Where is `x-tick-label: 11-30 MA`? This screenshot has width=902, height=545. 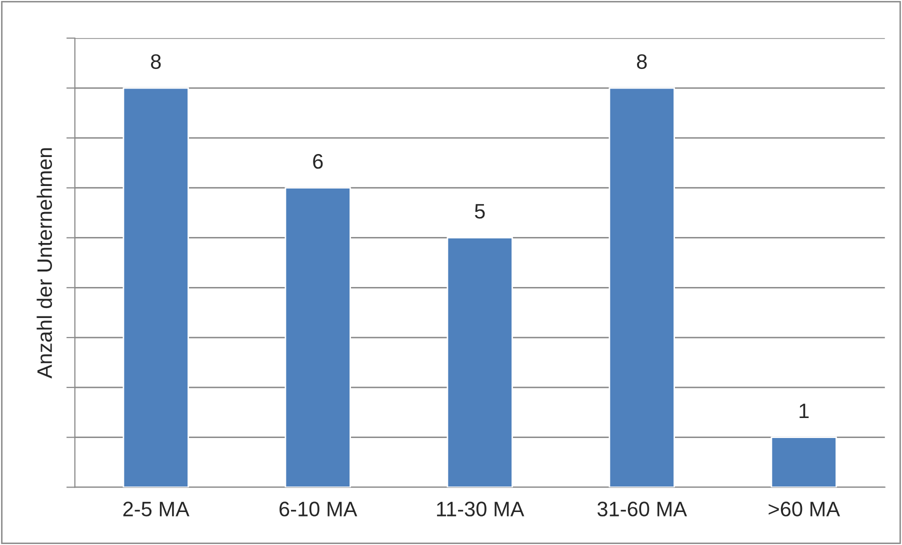
x-tick-label: 11-30 MA is located at coordinates (480, 509).